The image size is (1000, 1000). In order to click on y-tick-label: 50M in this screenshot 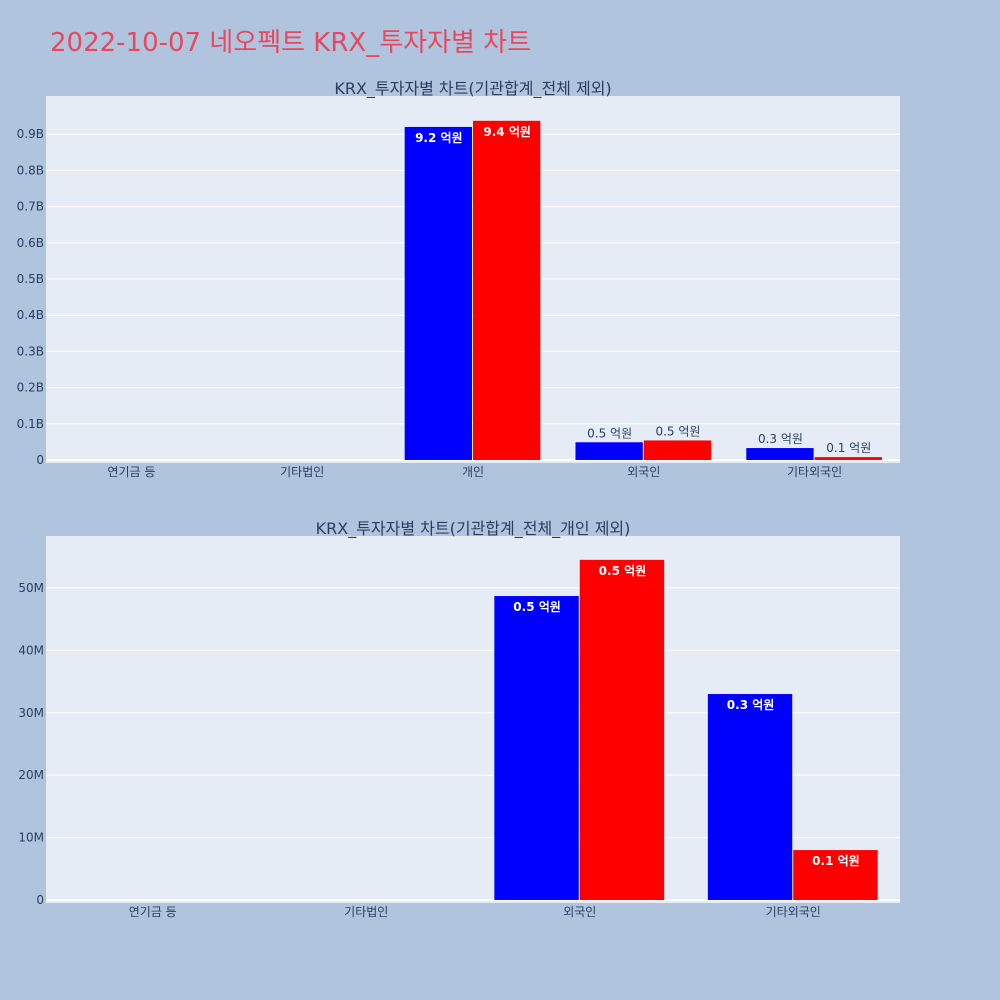, I will do `click(31, 588)`.